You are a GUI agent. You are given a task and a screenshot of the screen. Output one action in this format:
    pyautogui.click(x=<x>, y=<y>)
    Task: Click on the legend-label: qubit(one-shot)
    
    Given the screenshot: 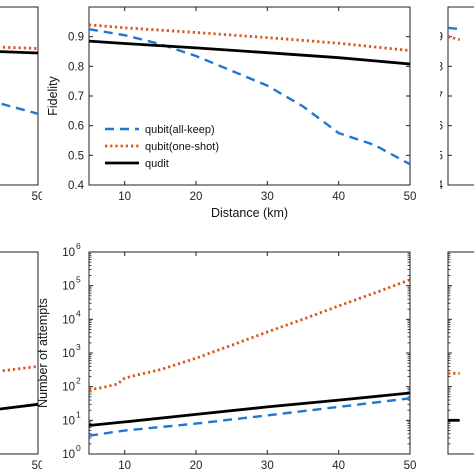 What is the action you would take?
    pyautogui.click(x=182, y=147)
    